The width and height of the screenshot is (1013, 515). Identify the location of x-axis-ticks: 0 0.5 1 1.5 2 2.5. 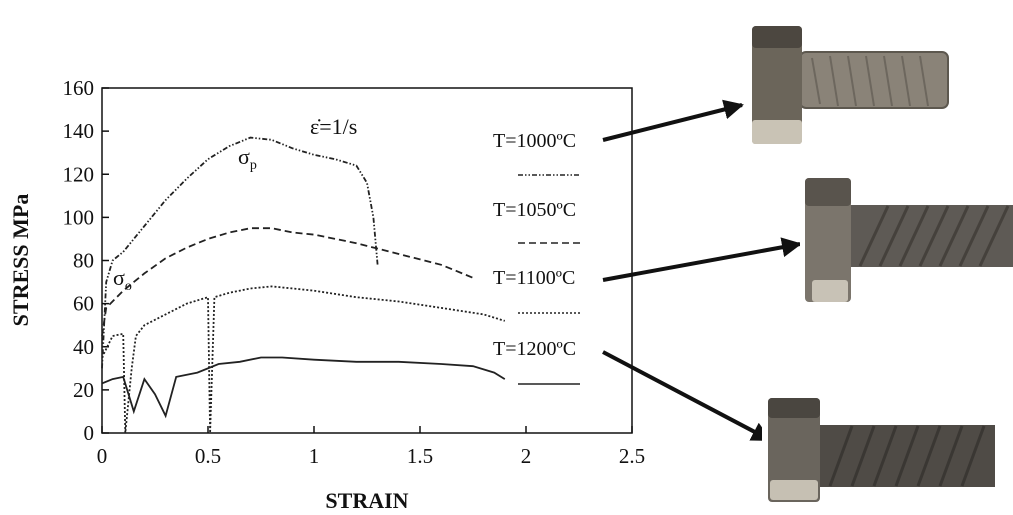
(371, 447).